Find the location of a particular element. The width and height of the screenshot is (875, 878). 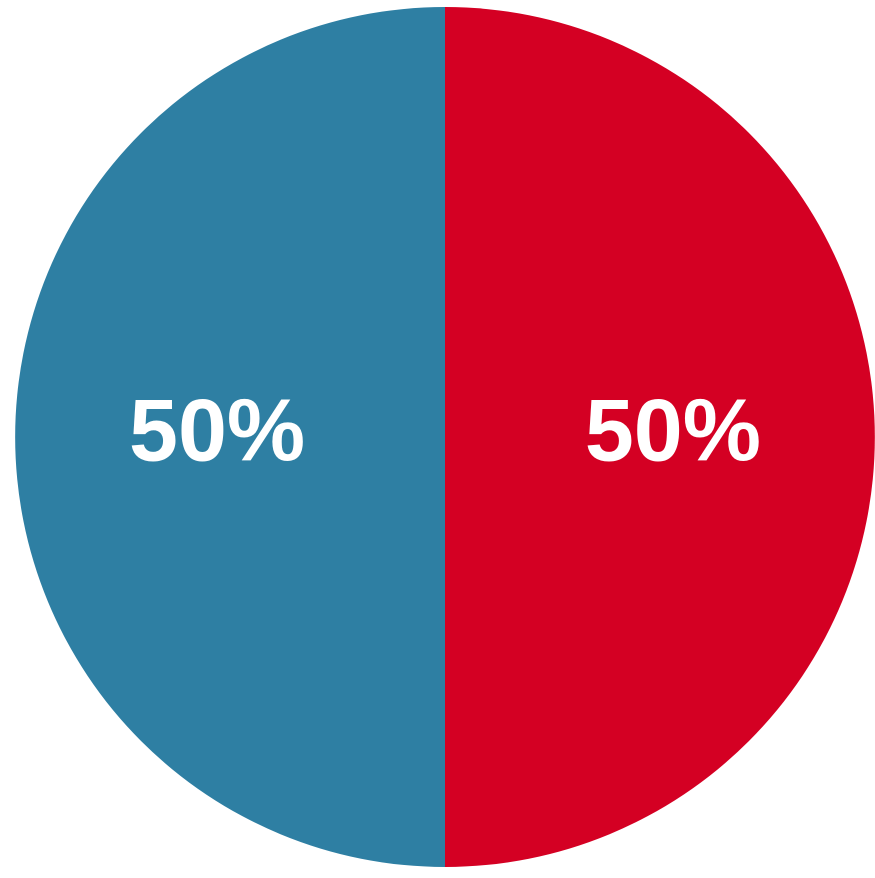

pie-labels: 50% 50% is located at coordinates (445, 429).